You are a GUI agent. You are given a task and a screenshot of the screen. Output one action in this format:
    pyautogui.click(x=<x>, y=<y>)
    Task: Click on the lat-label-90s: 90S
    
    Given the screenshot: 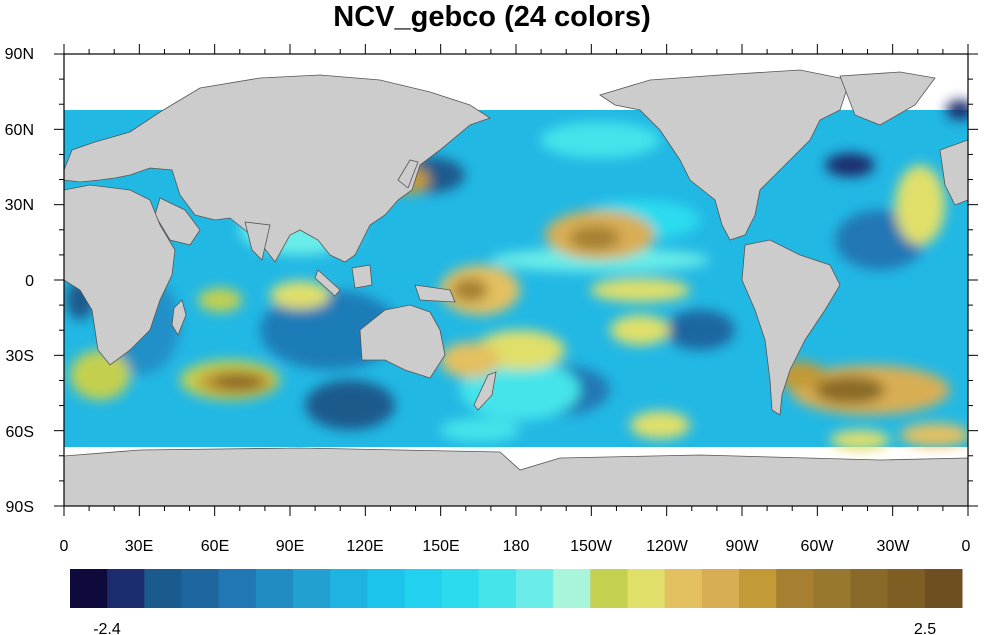 What is the action you would take?
    pyautogui.click(x=20, y=507)
    